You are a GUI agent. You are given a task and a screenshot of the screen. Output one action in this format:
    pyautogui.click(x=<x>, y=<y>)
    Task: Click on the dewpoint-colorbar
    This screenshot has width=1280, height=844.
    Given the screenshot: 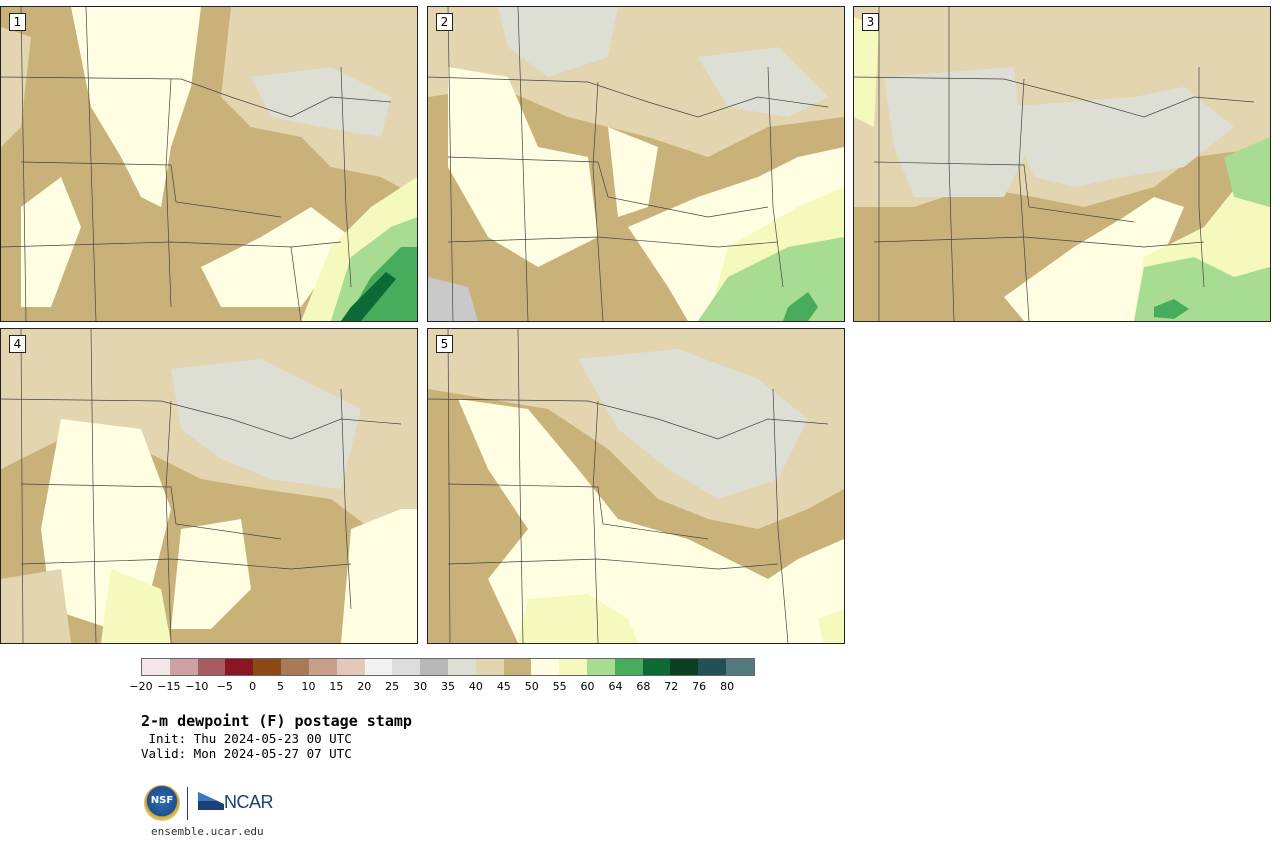 What is the action you would take?
    pyautogui.click(x=448, y=667)
    